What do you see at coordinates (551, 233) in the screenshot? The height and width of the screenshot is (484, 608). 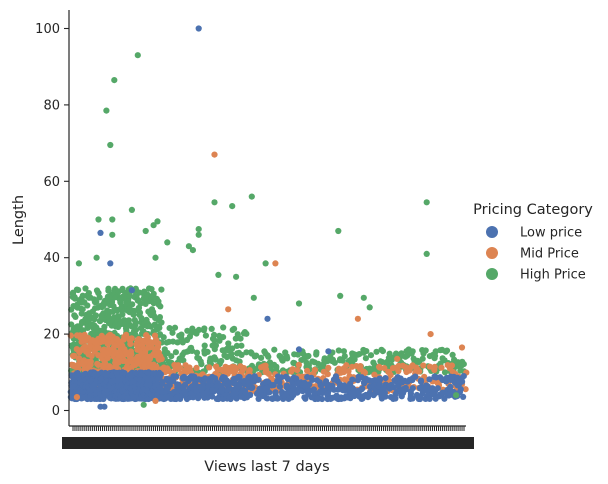 I see `legend-label: Low price` at bounding box center [551, 233].